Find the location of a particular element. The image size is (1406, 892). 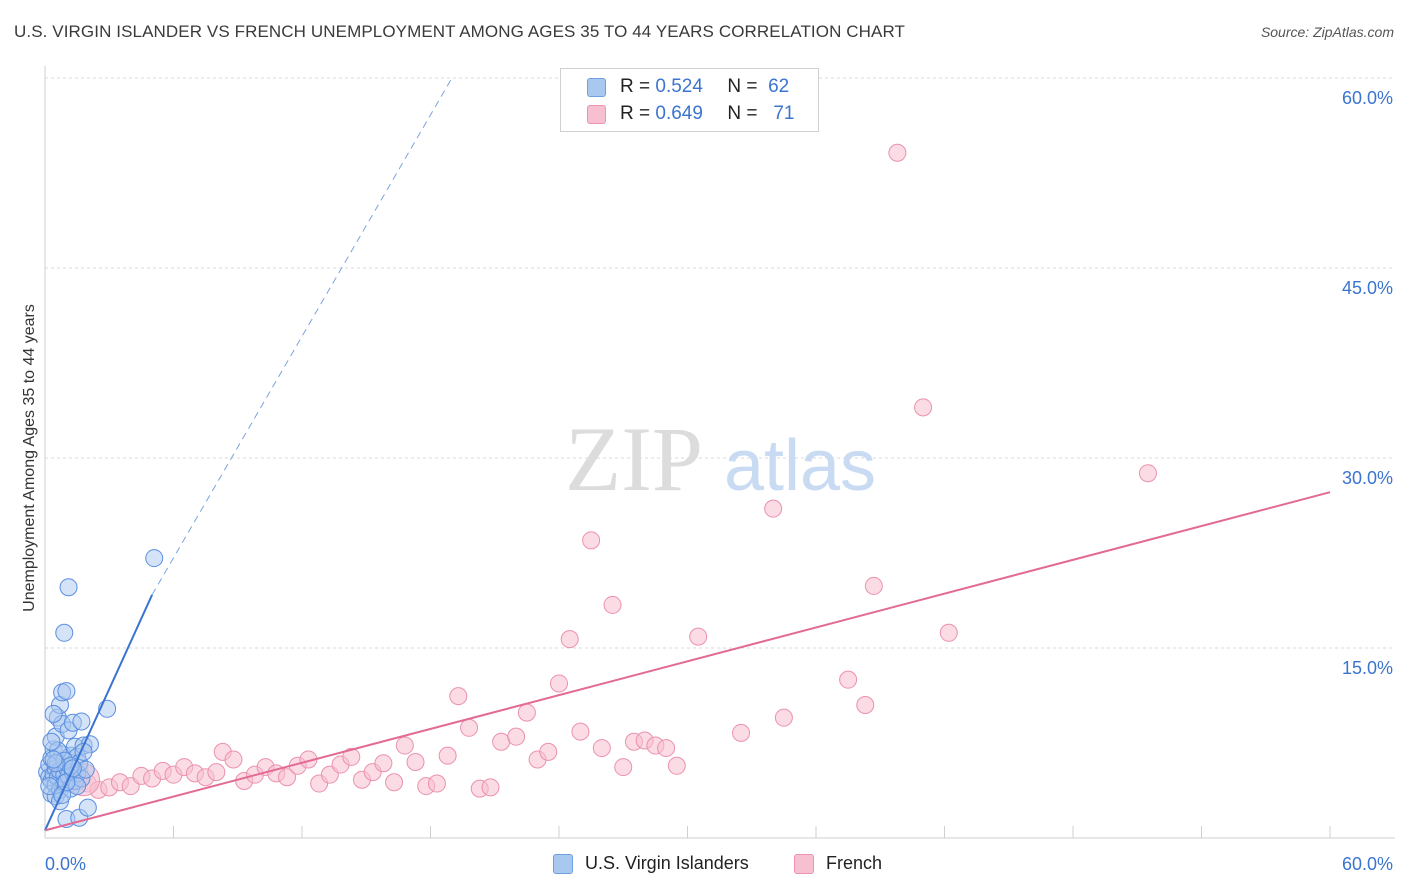

y-axis-label: Unemployment Among Ages 35 to 44 years is located at coordinates (29, 458).